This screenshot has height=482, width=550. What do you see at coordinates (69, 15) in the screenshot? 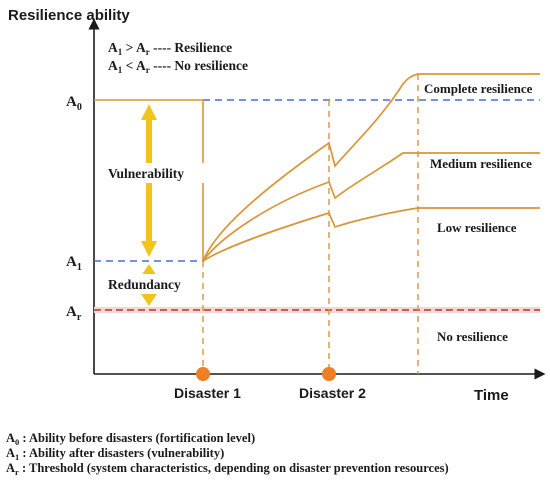
I see `y-axis-title: Resilience ability` at bounding box center [69, 15].